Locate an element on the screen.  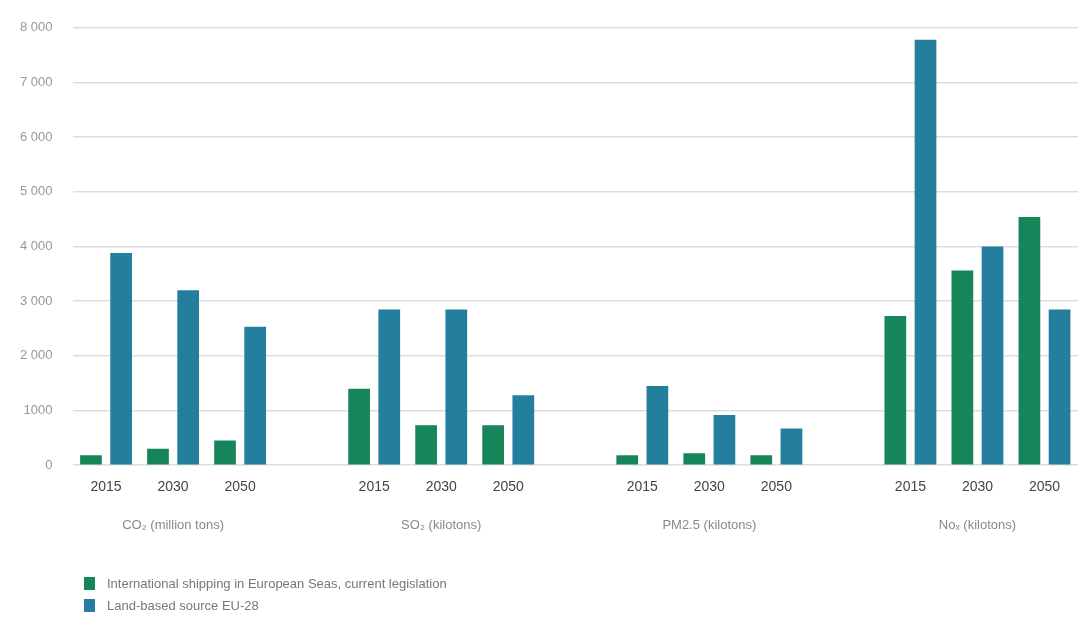
y-tick-label: 7 000 is located at coordinates (36, 82).